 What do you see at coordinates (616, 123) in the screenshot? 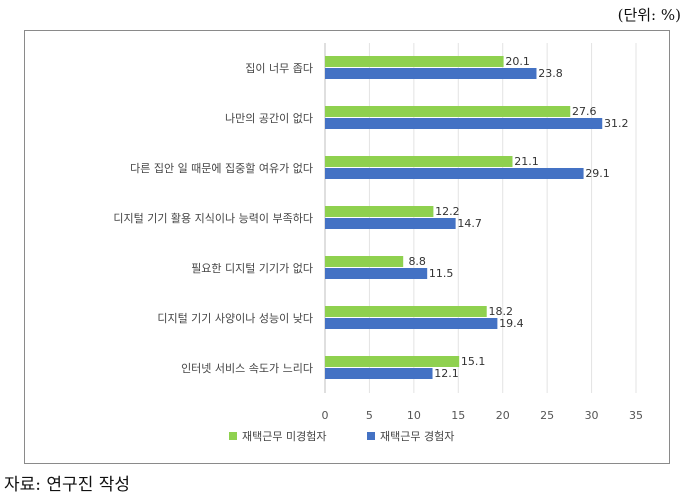
I see `data-label: 31.2` at bounding box center [616, 123].